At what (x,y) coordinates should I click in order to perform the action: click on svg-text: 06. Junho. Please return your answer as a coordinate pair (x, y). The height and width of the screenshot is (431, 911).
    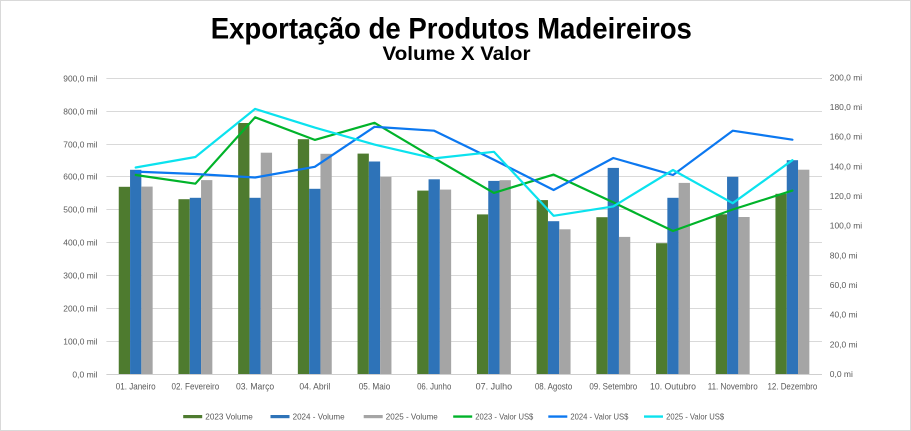
    Looking at the image, I should click on (434, 386).